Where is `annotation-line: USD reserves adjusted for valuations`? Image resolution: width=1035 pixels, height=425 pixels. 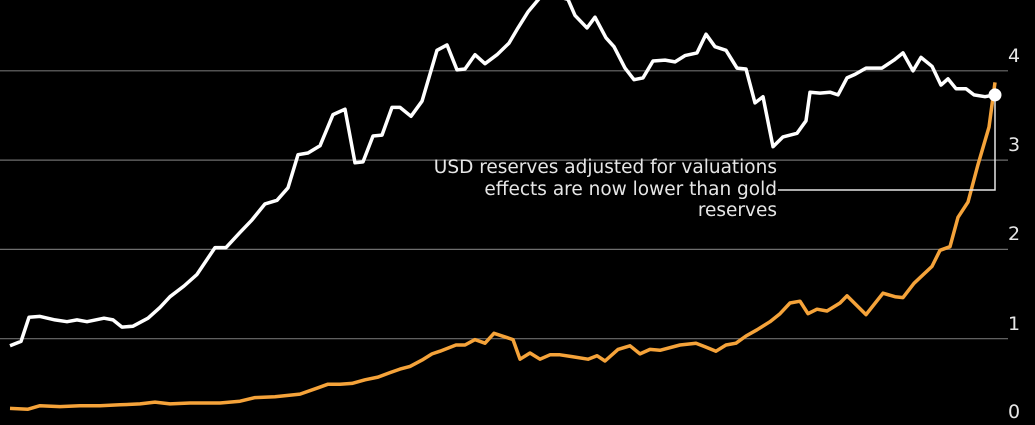 annotation-line: USD reserves adjusted for valuations is located at coordinates (605, 167).